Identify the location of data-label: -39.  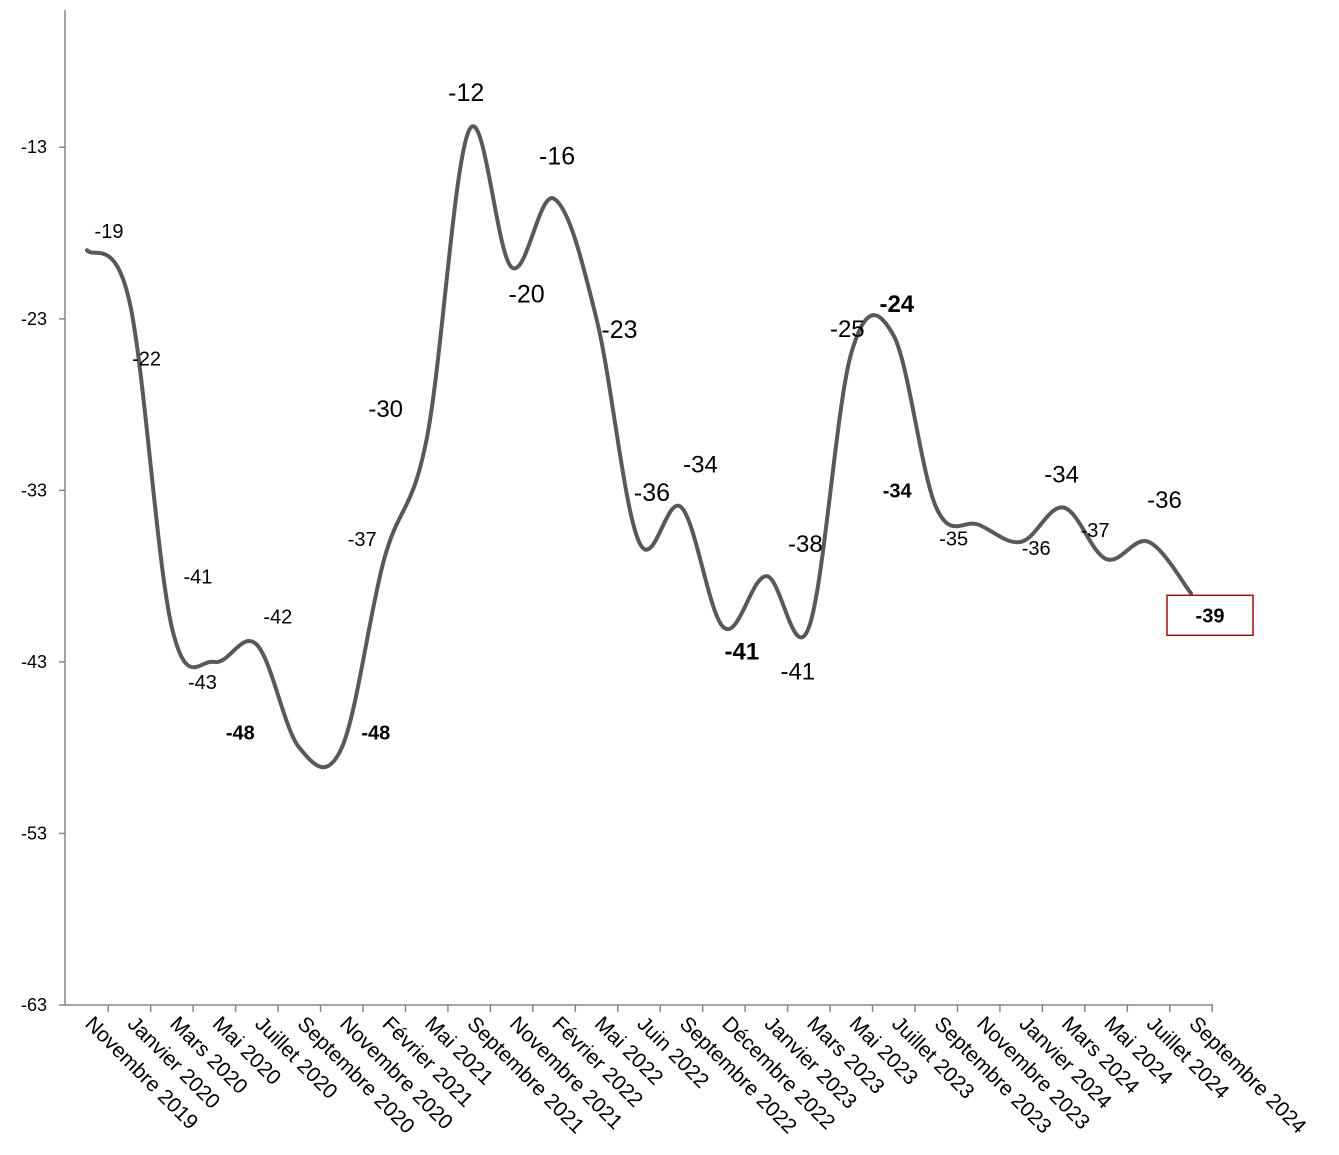
(1210, 616).